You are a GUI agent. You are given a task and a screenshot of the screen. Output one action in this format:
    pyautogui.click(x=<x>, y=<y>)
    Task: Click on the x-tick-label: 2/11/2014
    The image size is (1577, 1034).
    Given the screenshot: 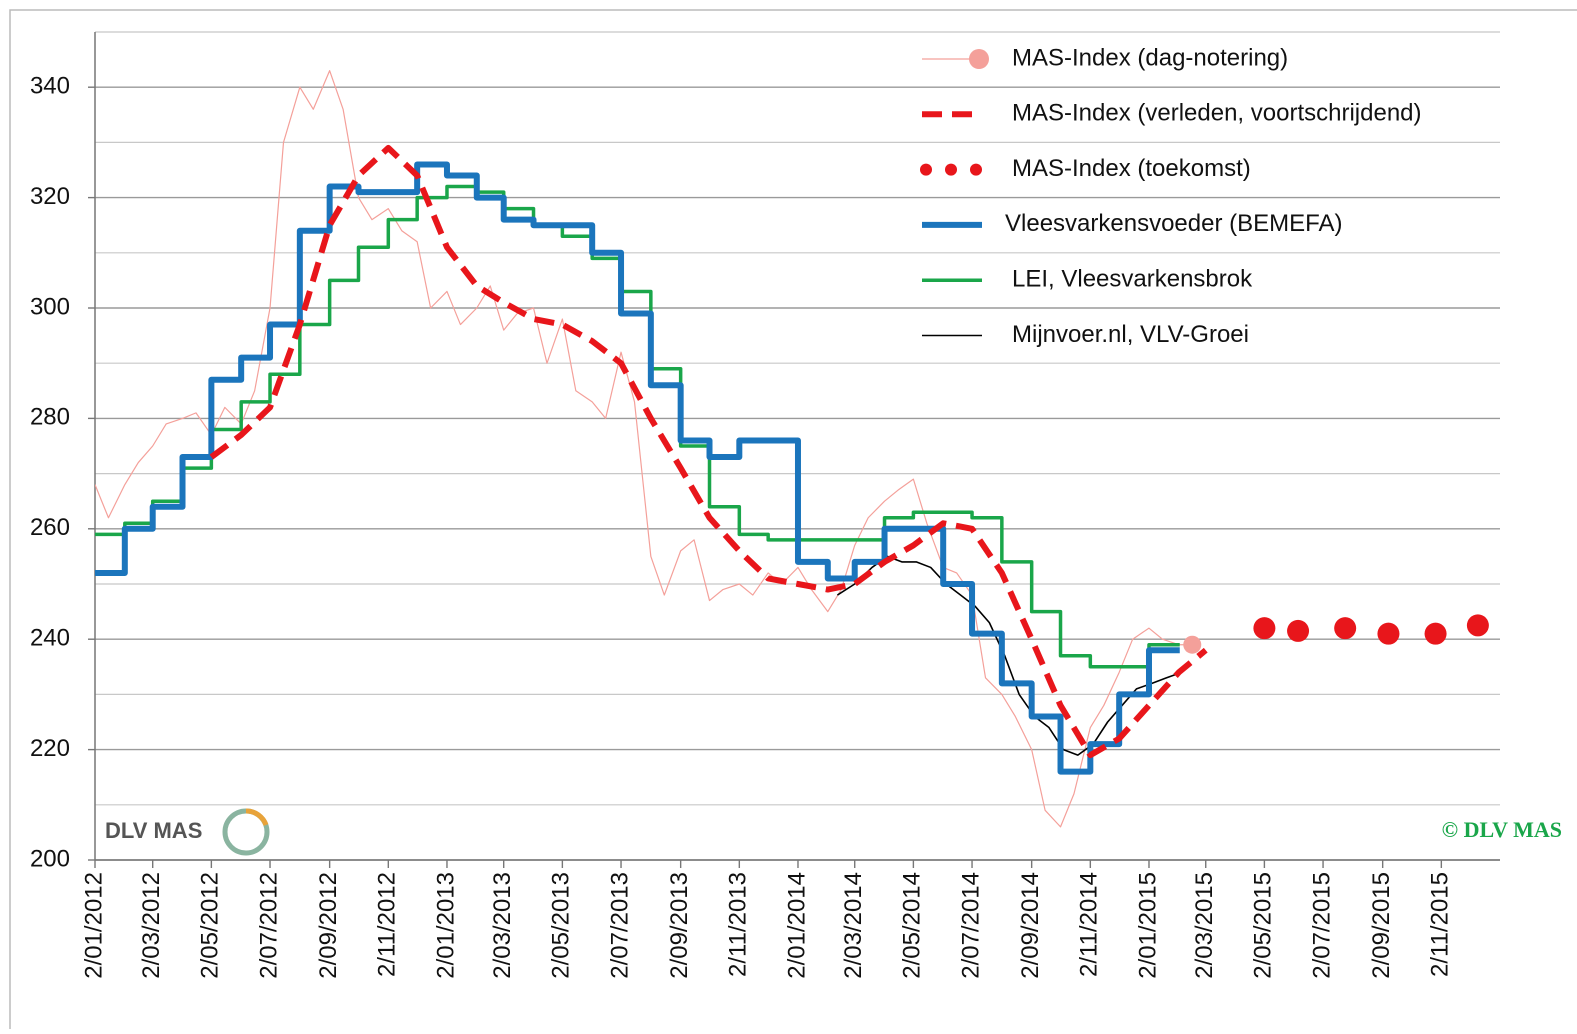 What is the action you would take?
    pyautogui.click(x=1089, y=924)
    